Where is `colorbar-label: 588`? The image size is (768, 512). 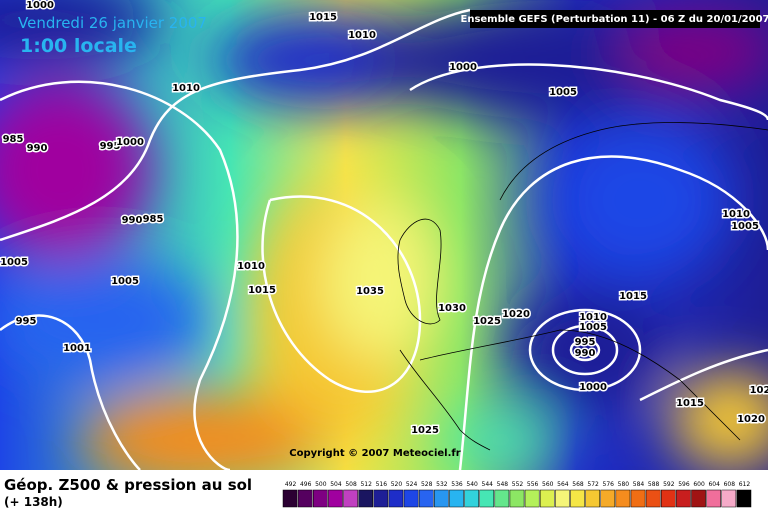
colorbar-label: 588 is located at coordinates (654, 484).